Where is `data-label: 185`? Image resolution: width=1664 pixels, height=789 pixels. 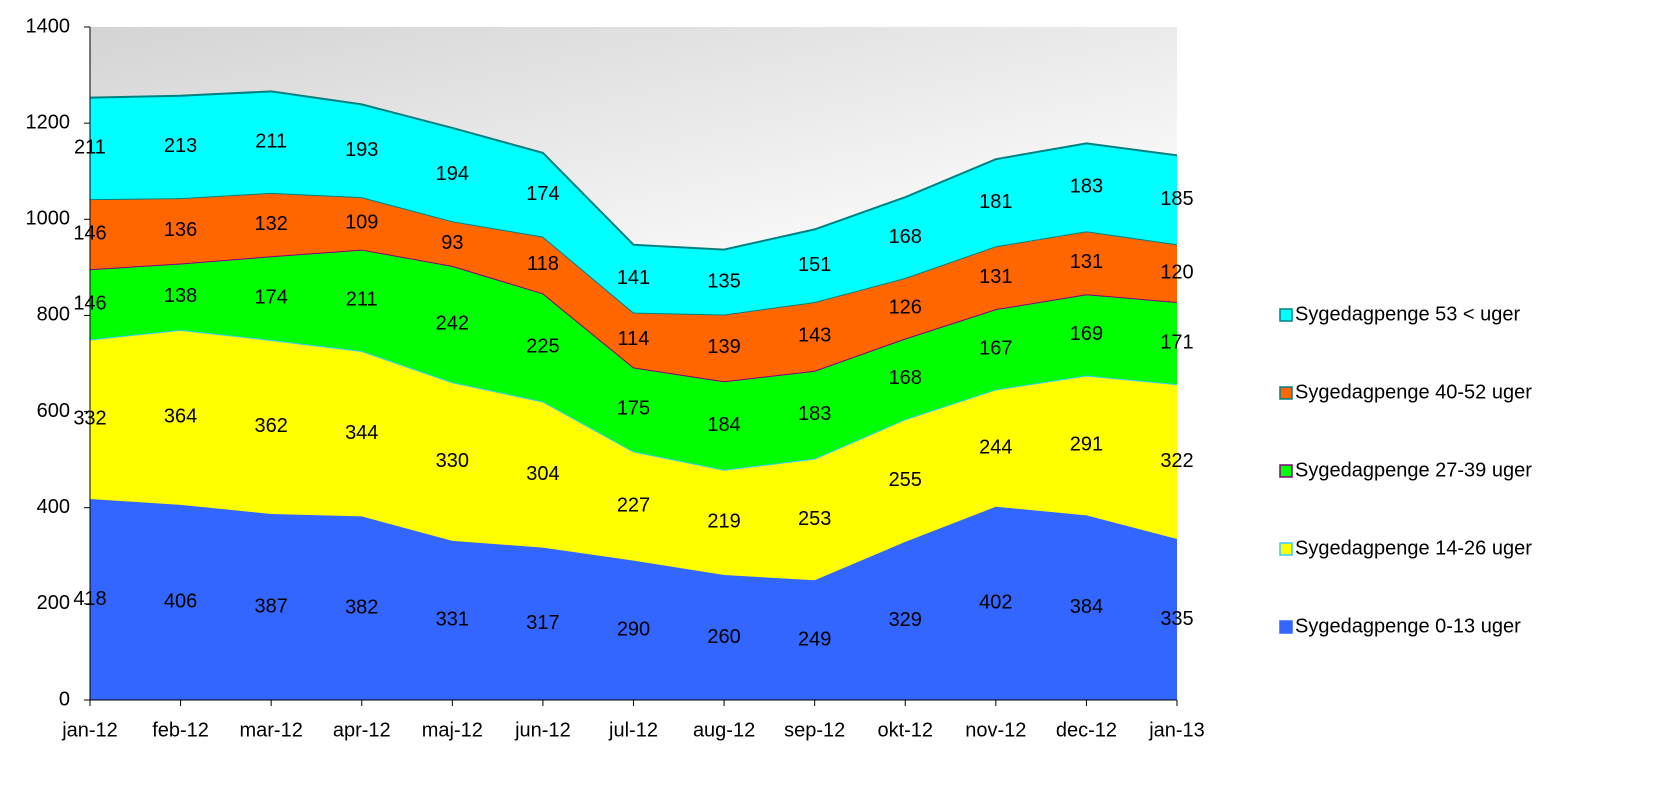 data-label: 185 is located at coordinates (1176, 199).